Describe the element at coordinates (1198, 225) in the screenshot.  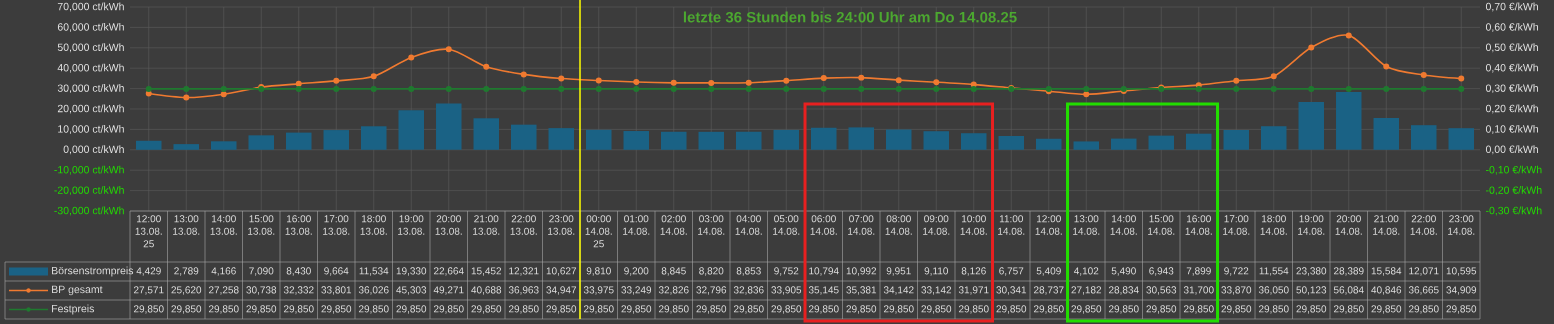
I see `x-tick-label: 16:00 14.08.` at that location.